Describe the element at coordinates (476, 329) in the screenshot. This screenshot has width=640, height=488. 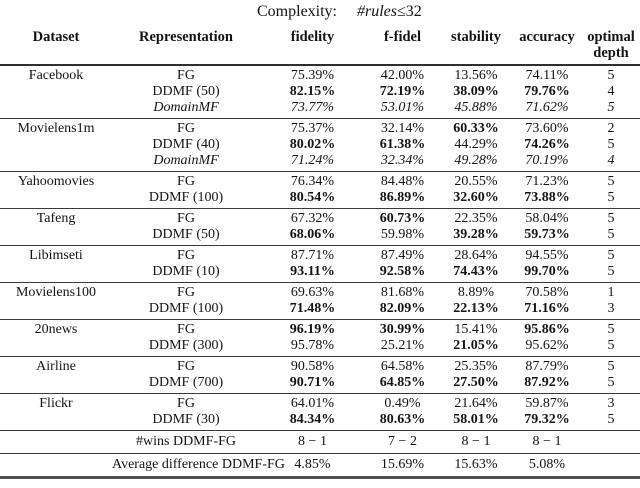
I see `stability-value: 15.41%` at that location.